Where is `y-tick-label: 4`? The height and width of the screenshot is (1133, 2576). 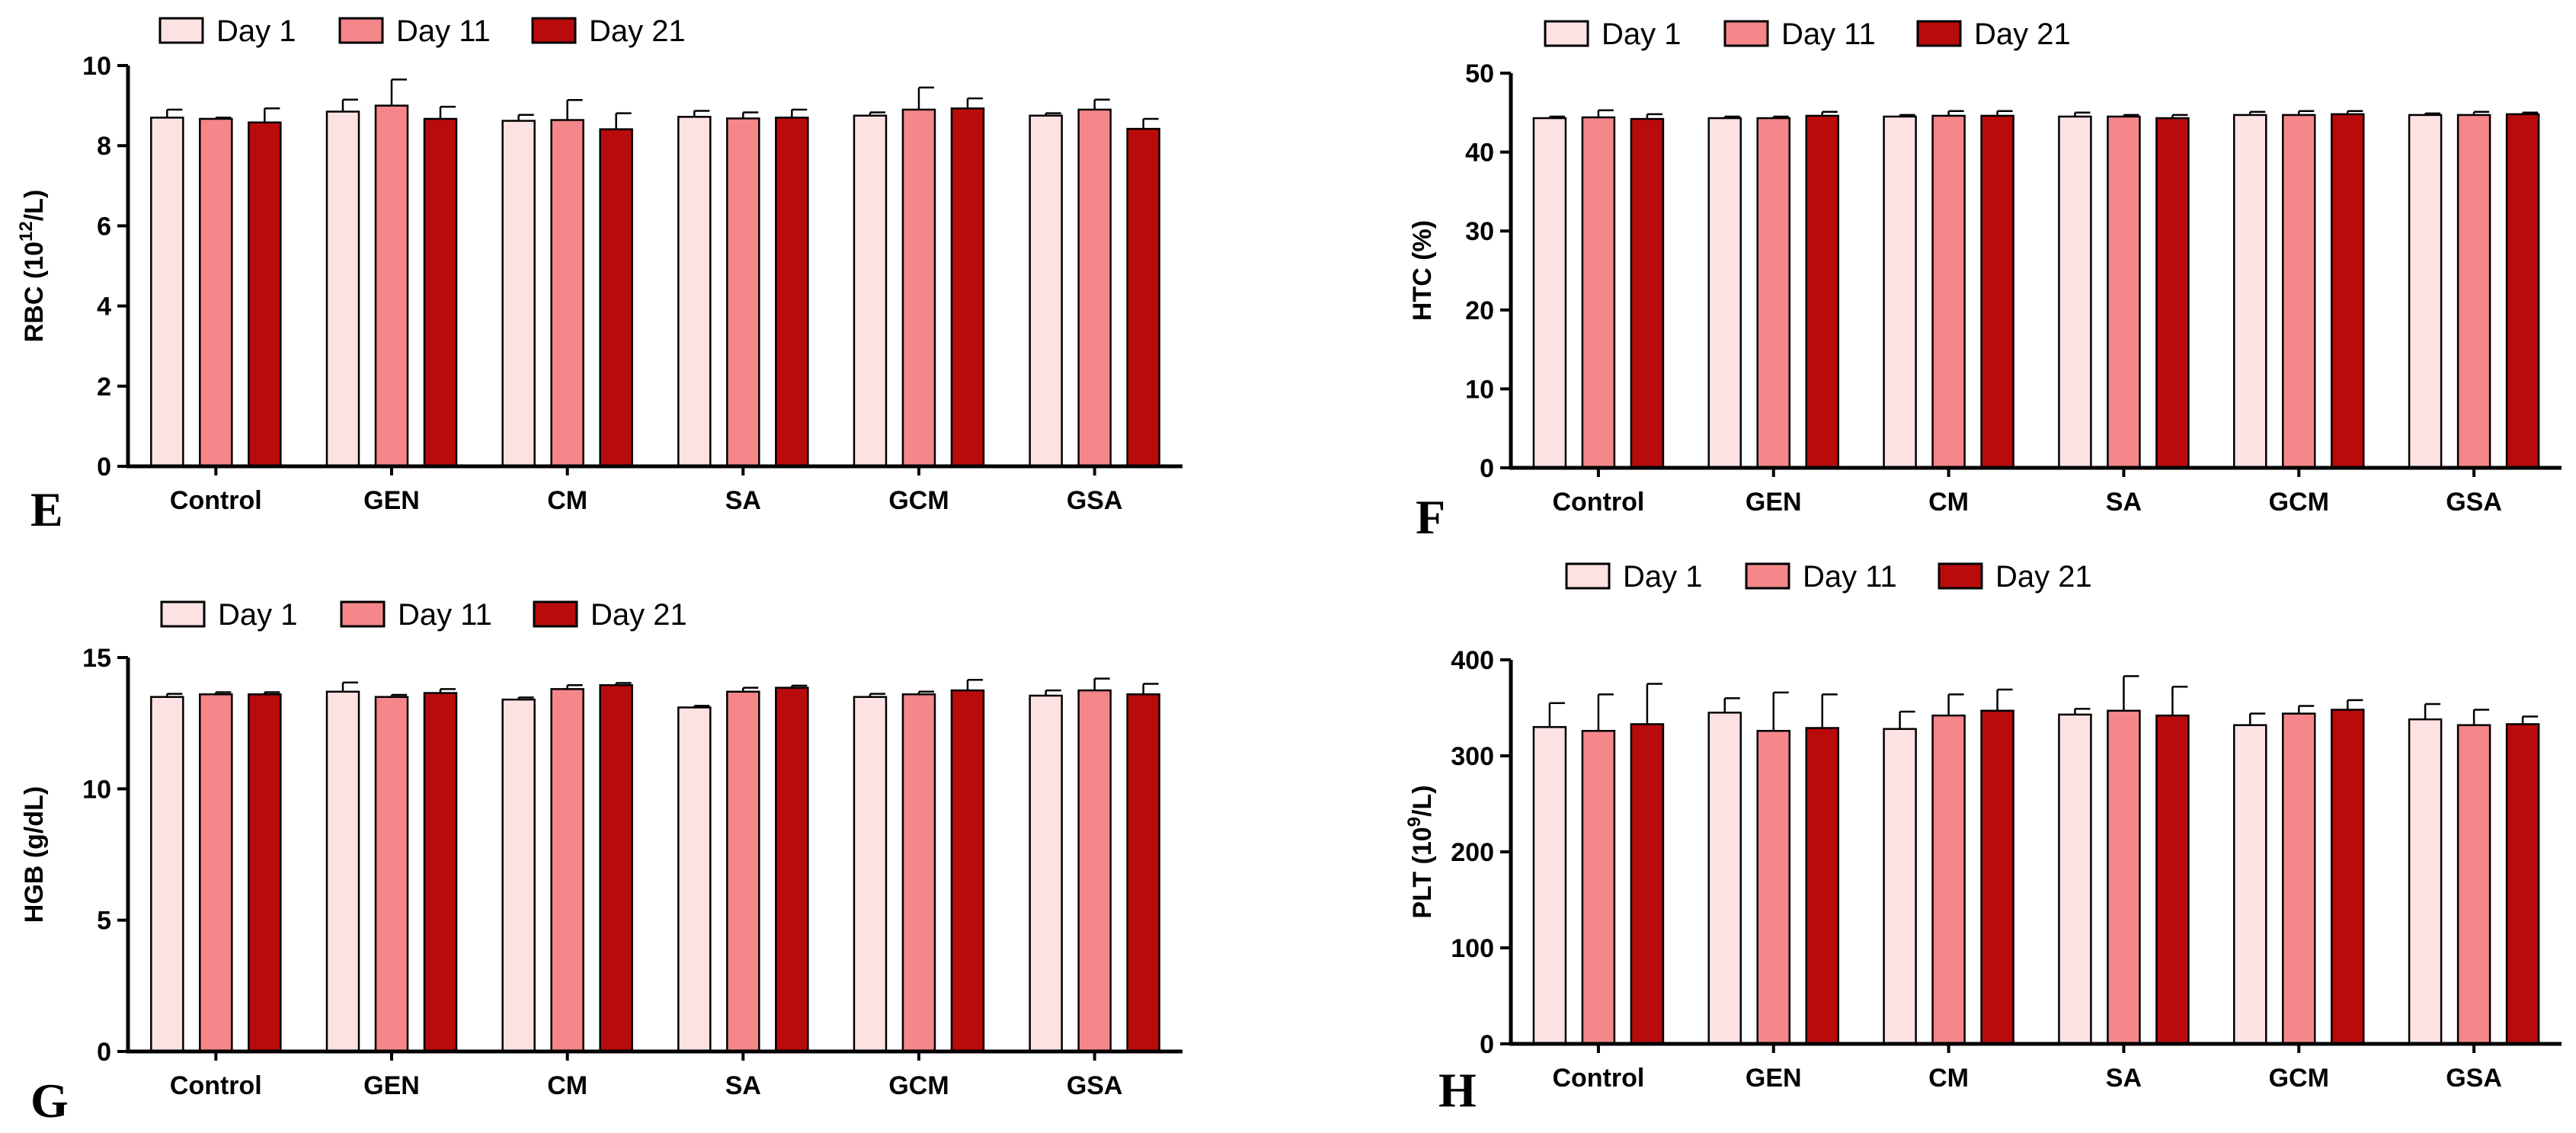
y-tick-label: 4 is located at coordinates (104, 307).